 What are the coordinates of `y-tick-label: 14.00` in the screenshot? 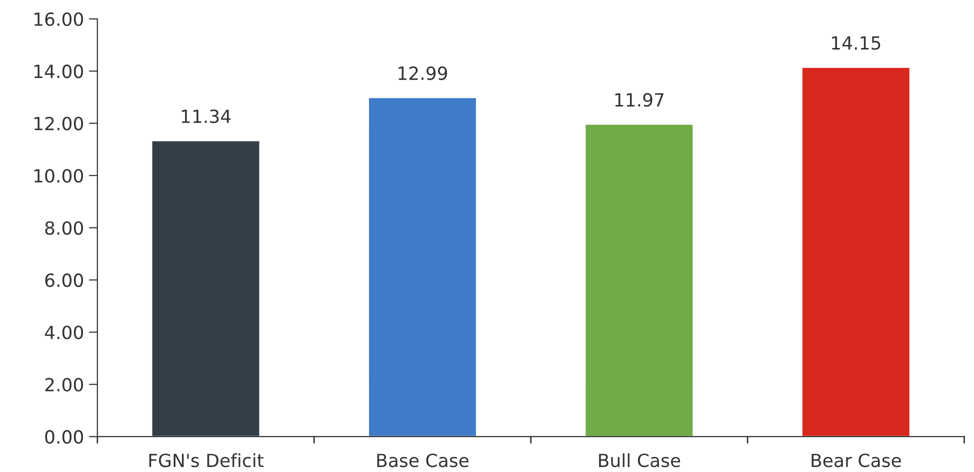 It's located at (59, 71).